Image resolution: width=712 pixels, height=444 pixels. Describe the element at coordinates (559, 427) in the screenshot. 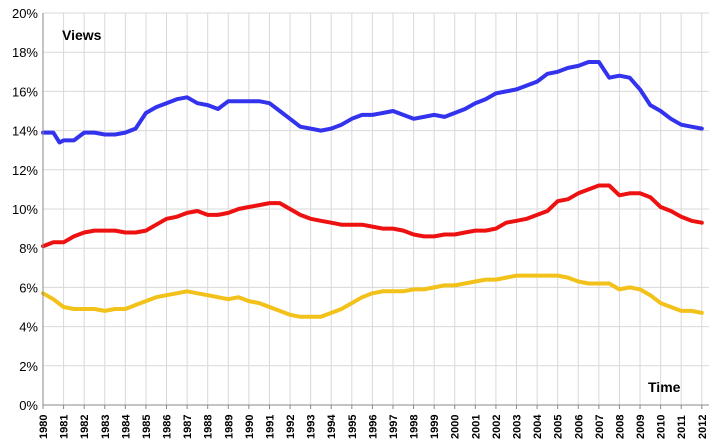

I see `x-tick-label: 2005` at that location.